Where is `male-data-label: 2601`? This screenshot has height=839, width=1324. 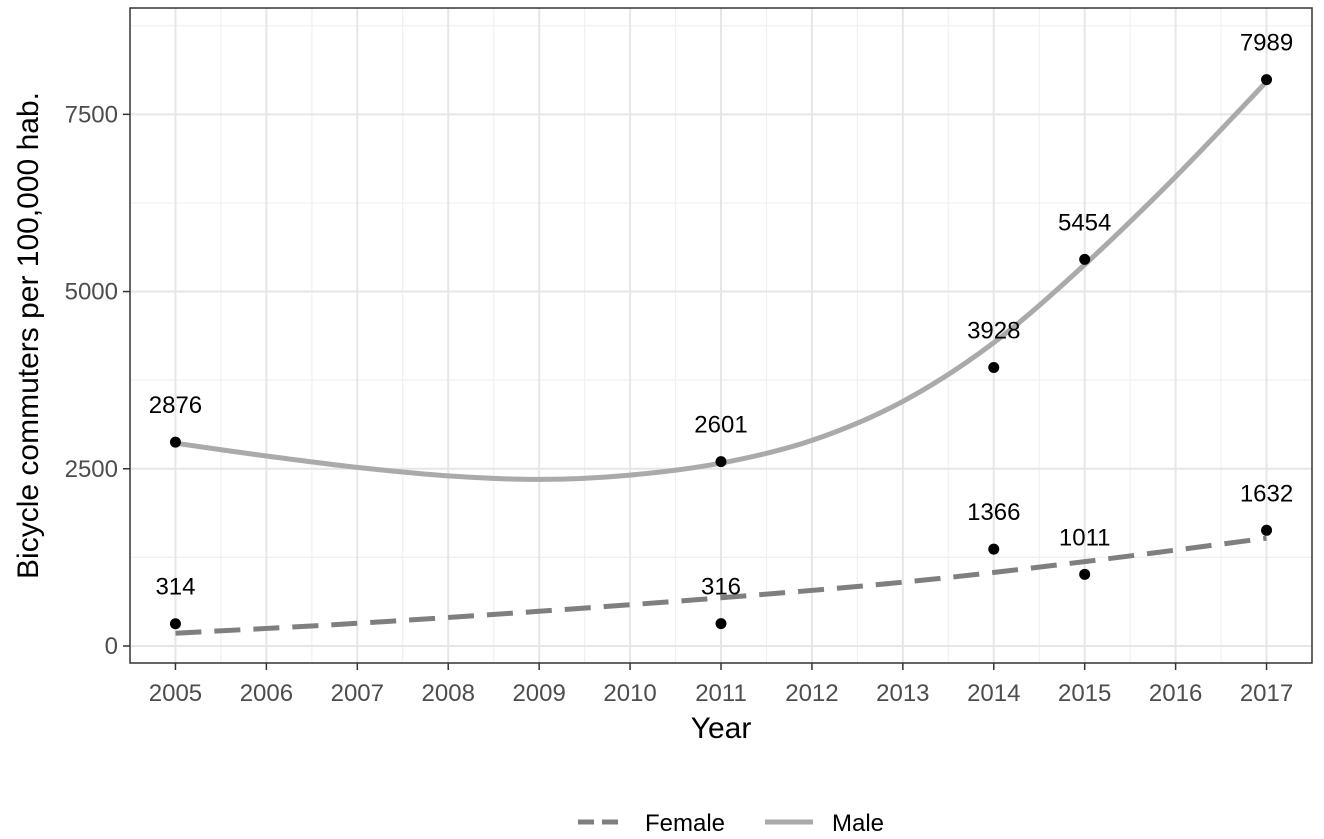 male-data-label: 2601 is located at coordinates (720, 425).